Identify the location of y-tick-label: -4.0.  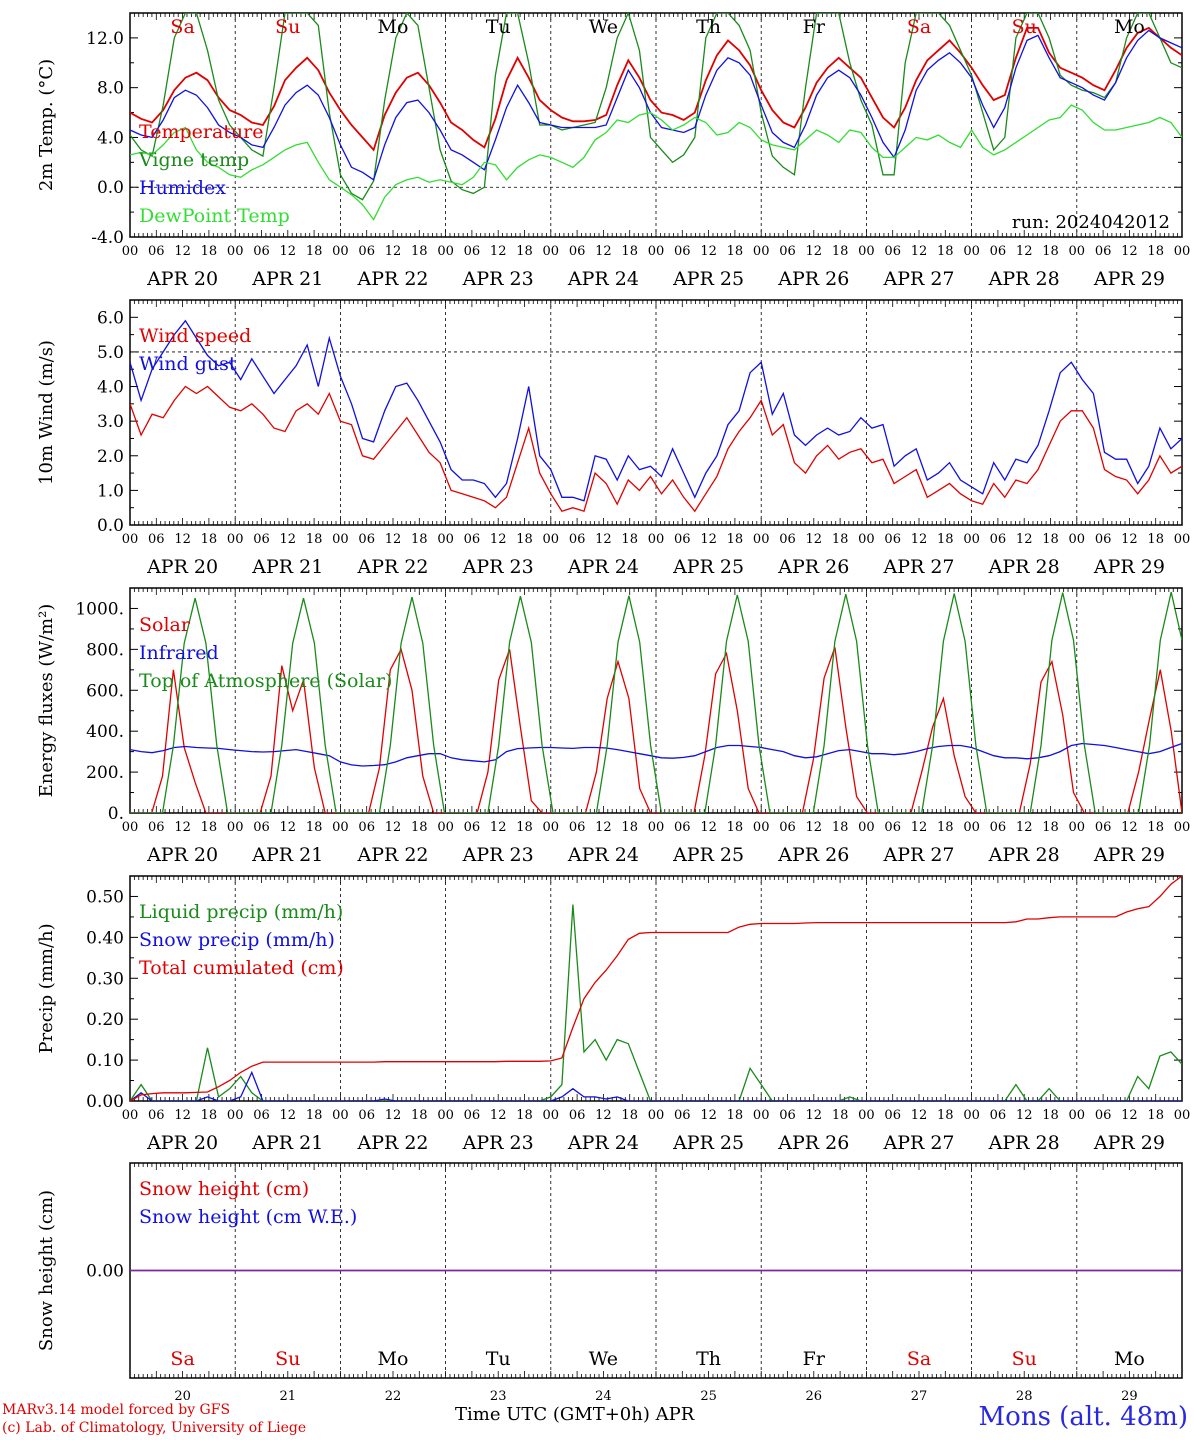
(107, 238).